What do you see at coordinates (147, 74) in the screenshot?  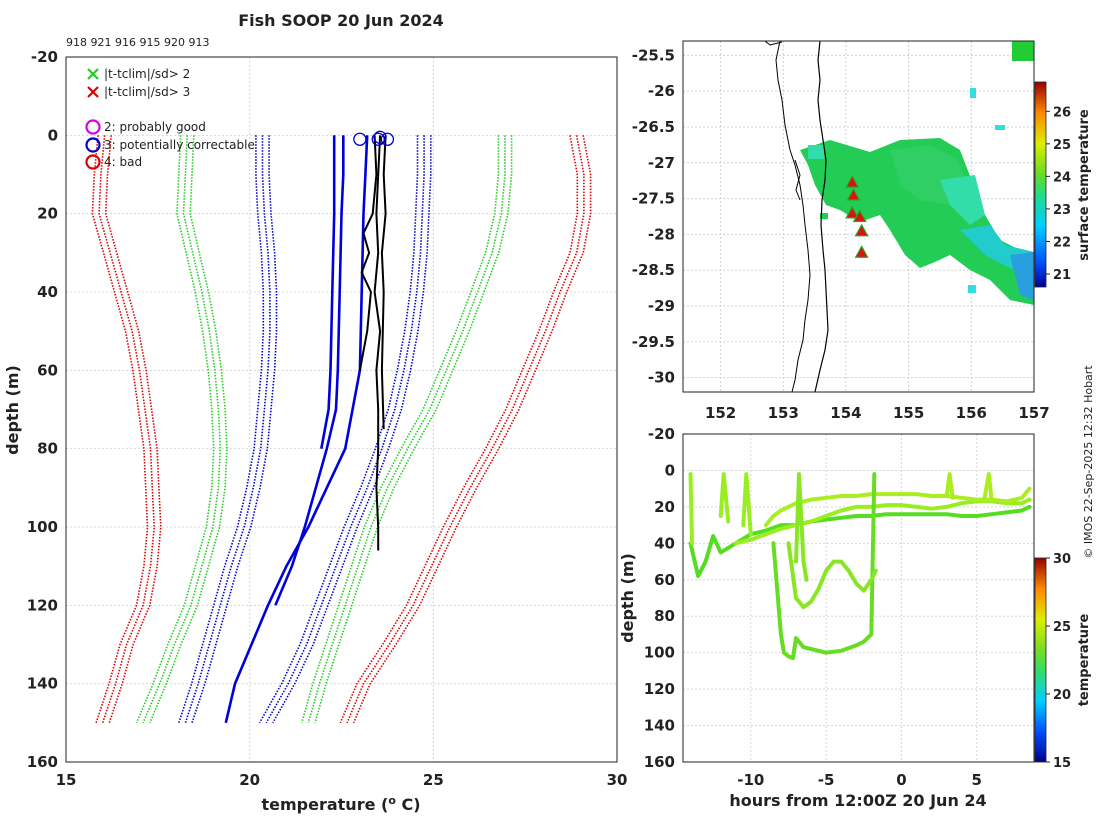 I see `legend-label-0: |t-tclim|/sd> 2` at bounding box center [147, 74].